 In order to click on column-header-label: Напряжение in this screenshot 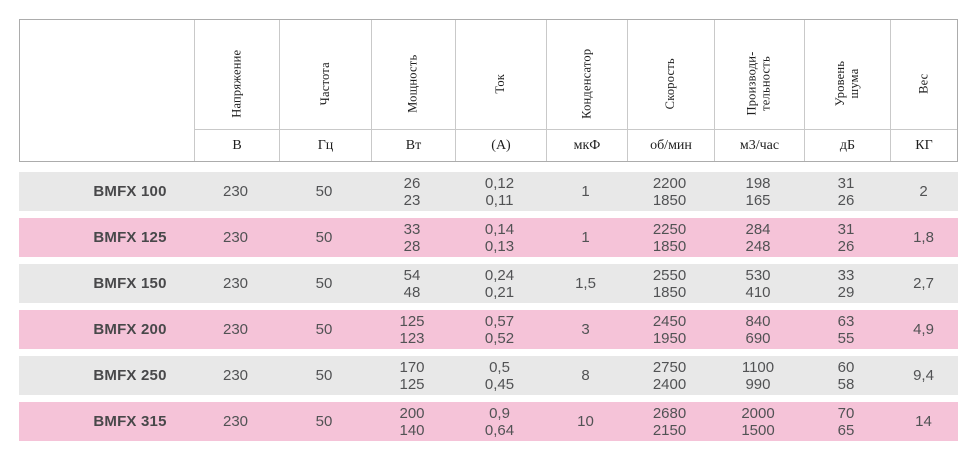, I will do `click(236, 83)`.